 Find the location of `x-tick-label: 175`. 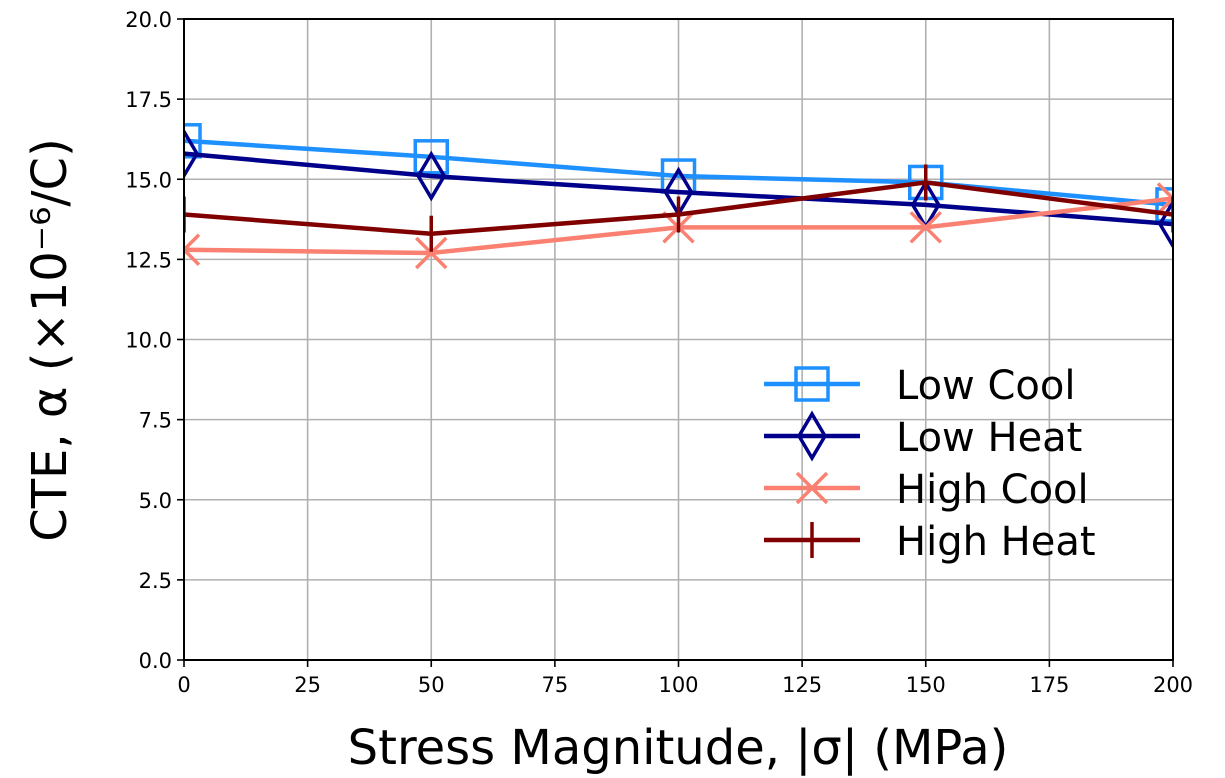

x-tick-label: 175 is located at coordinates (1049, 685).